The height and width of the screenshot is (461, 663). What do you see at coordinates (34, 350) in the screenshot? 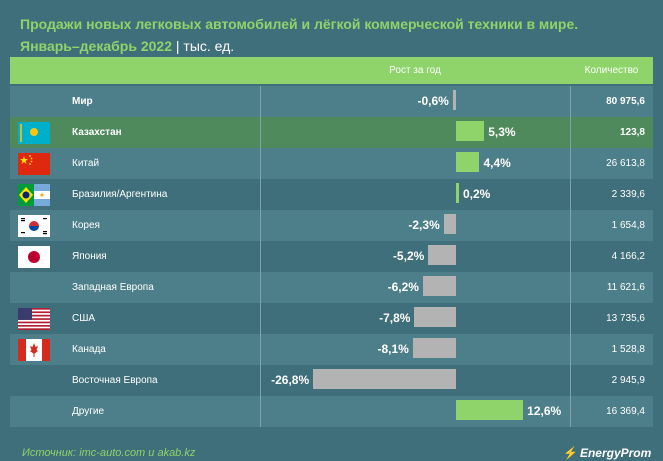
I see `canada-flag-icon` at bounding box center [34, 350].